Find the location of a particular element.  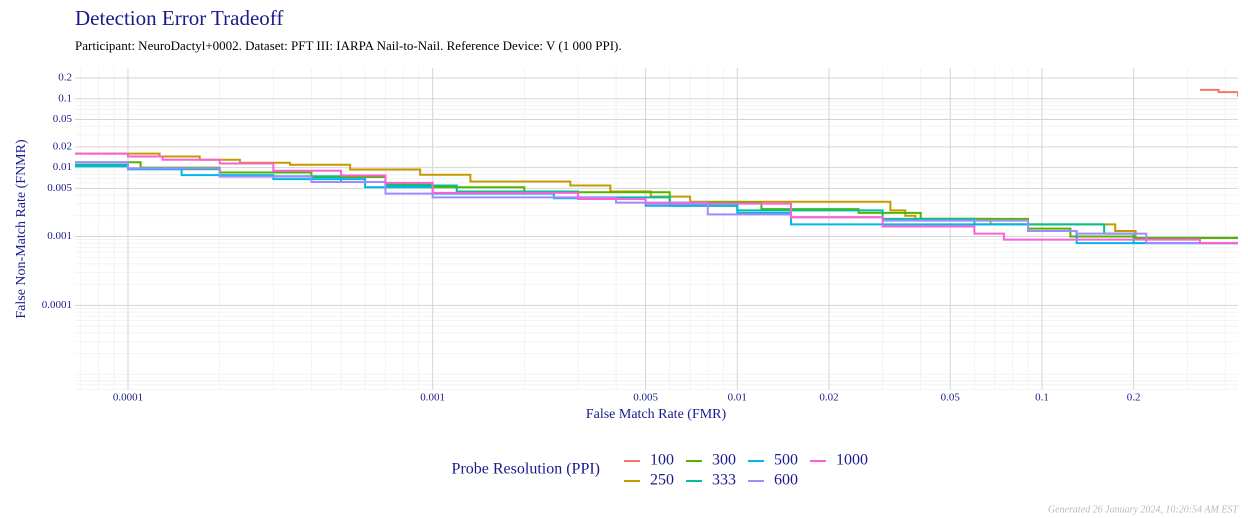

x-tick-label: 0.01 is located at coordinates (737, 398).